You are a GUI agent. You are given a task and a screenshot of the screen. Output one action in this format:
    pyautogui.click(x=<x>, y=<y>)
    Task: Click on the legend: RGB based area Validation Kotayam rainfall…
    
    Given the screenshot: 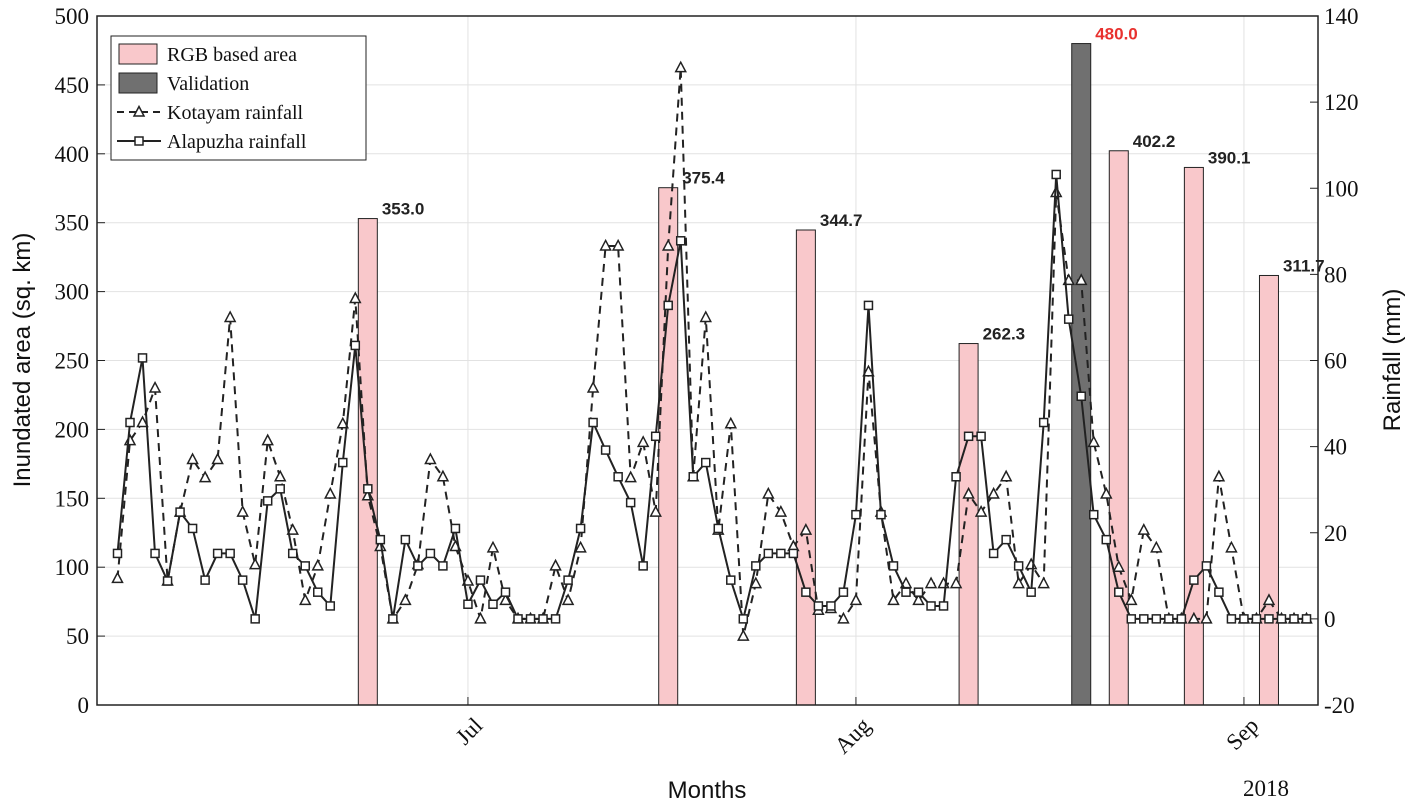 What is the action you would take?
    pyautogui.click(x=238, y=98)
    